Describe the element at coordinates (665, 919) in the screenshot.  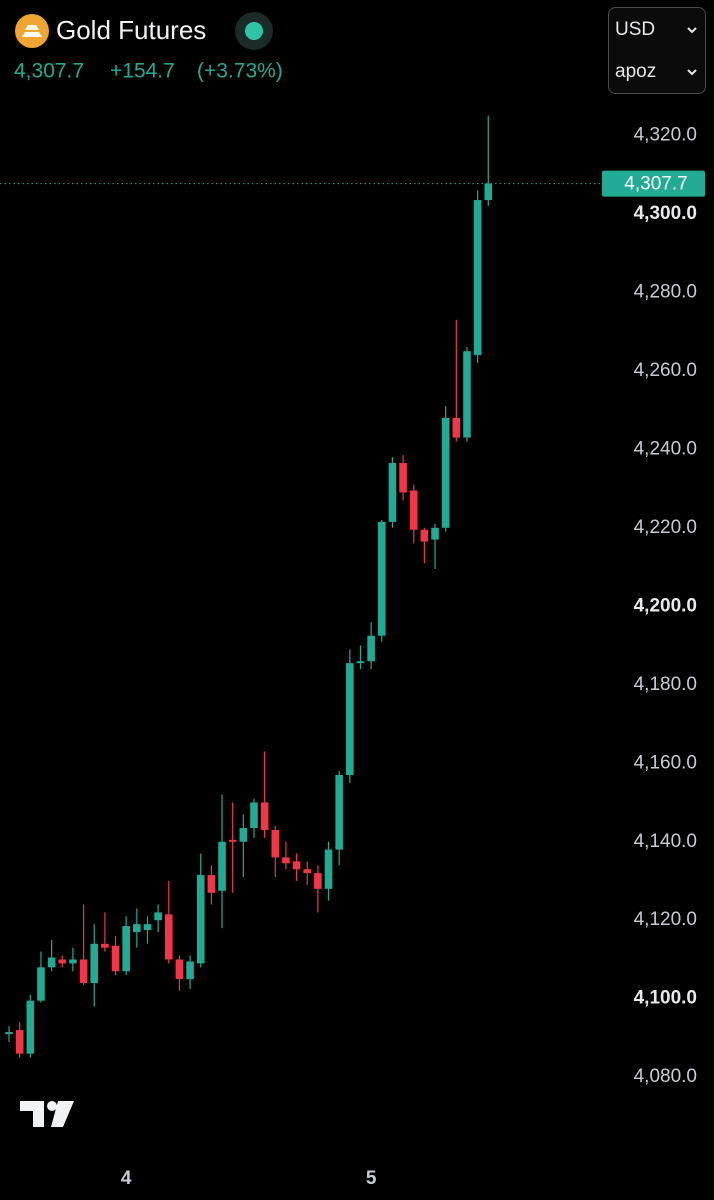
I see `y-tick-label: 4,120.0` at that location.